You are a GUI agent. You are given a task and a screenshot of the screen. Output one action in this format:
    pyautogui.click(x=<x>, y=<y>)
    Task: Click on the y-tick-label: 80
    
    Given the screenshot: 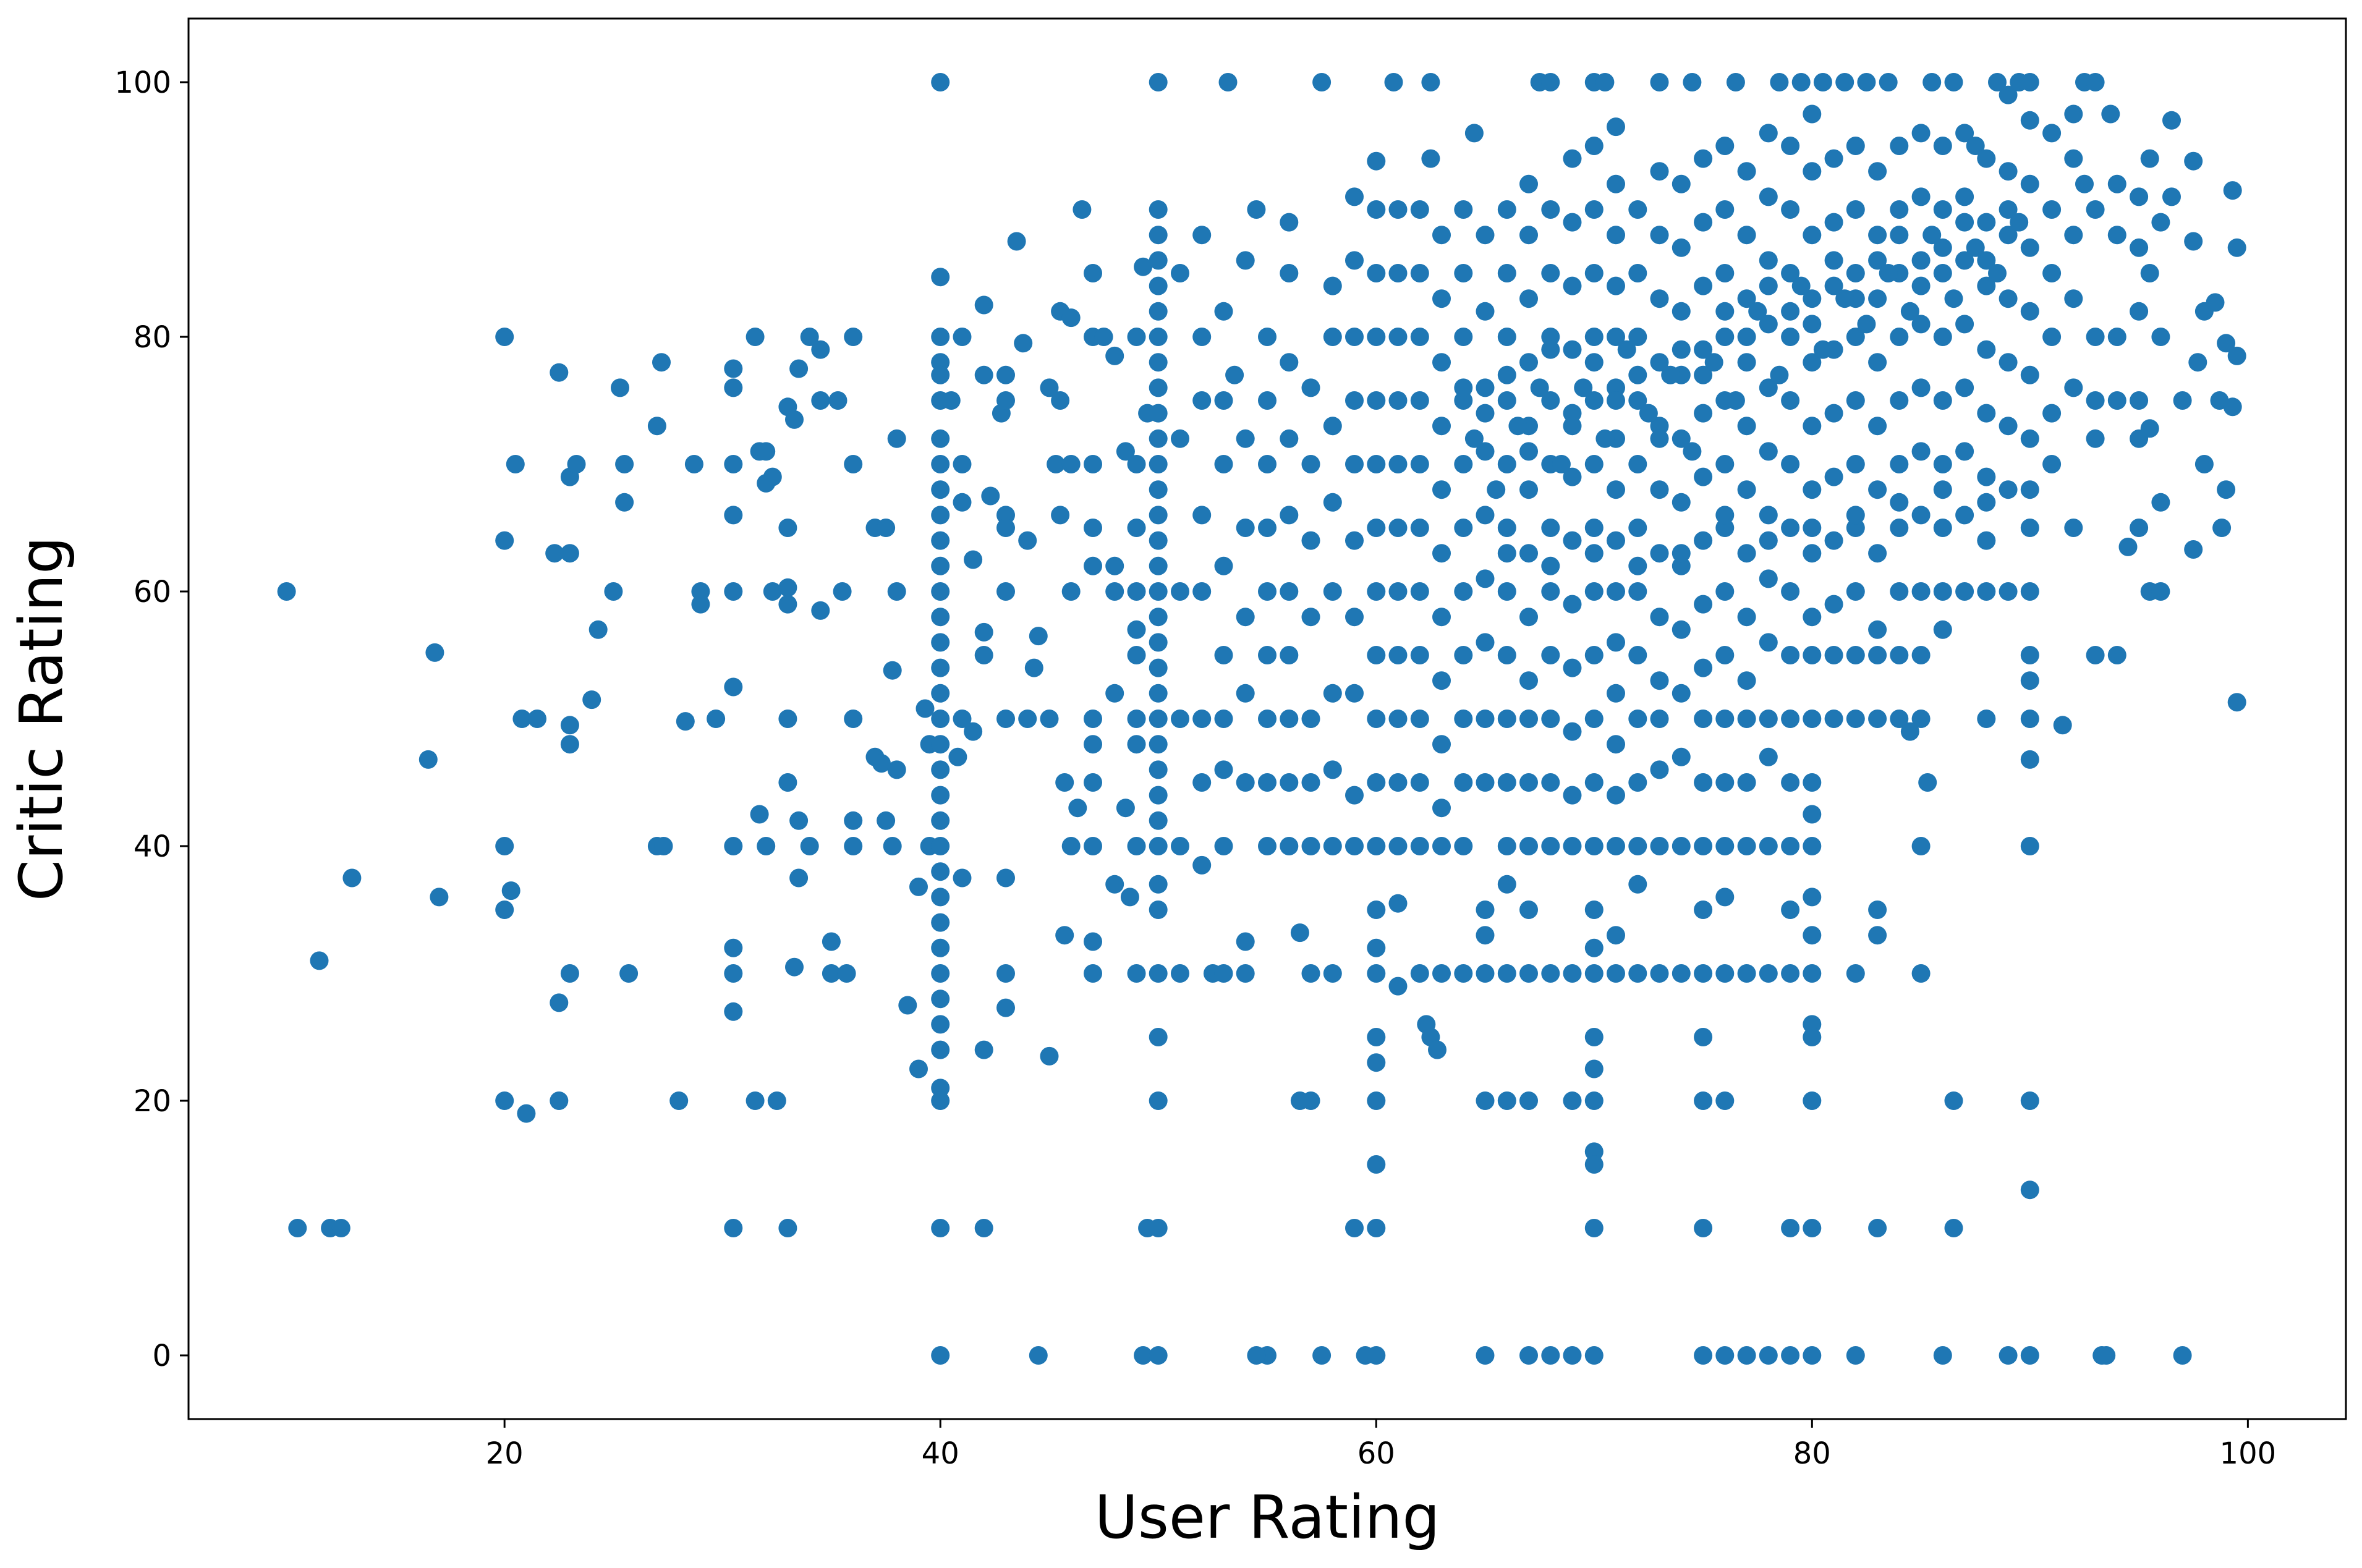 What is the action you would take?
    pyautogui.click(x=152, y=338)
    